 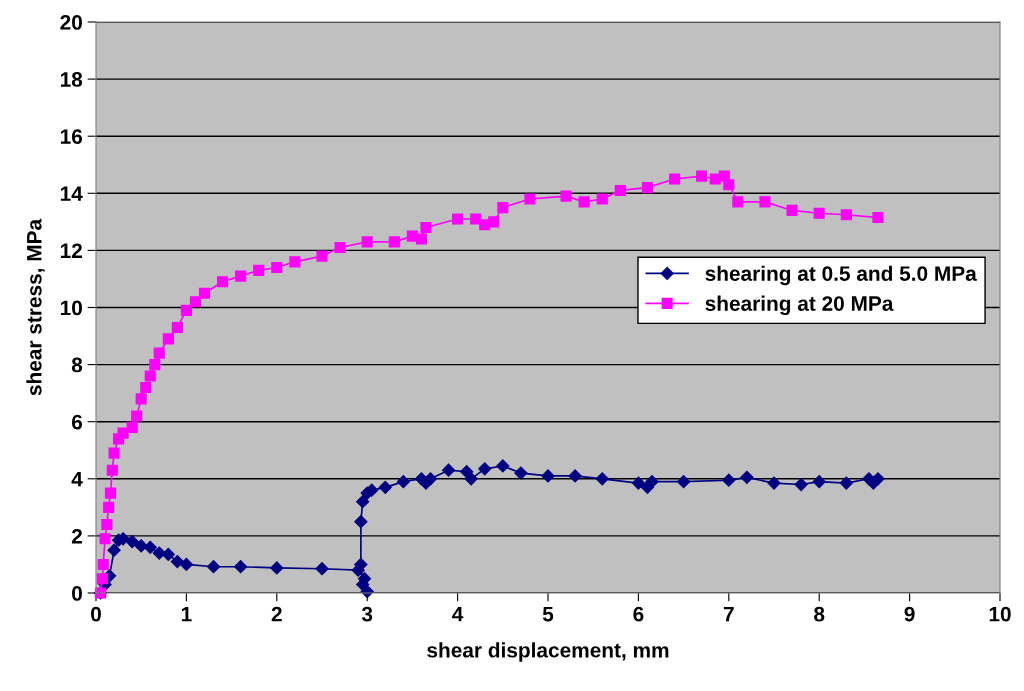 I want to click on y-tick-label: 4, so click(x=77, y=479).